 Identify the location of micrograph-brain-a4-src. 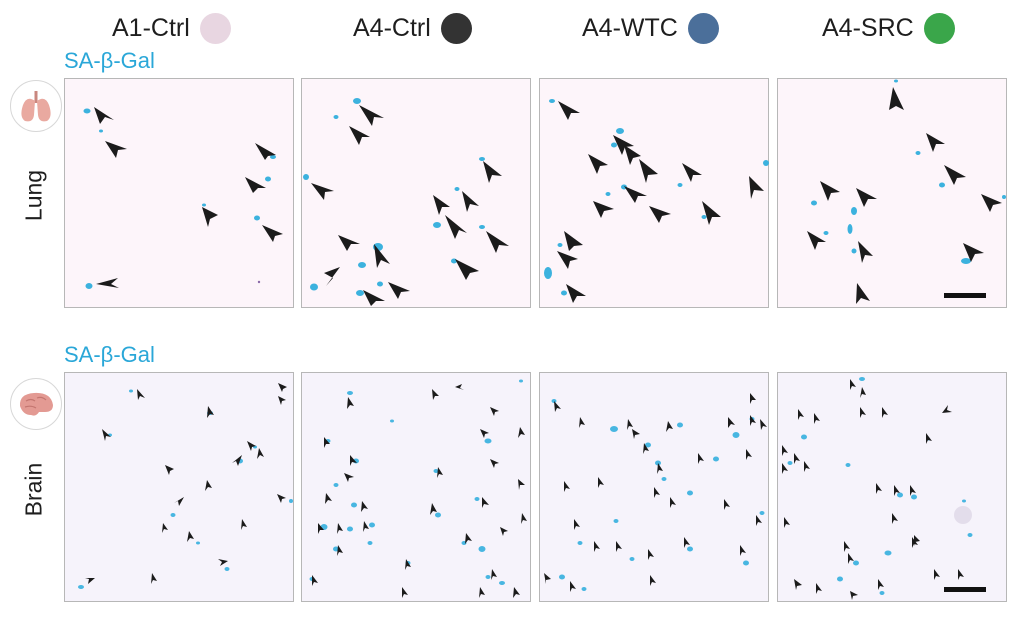
(892, 487).